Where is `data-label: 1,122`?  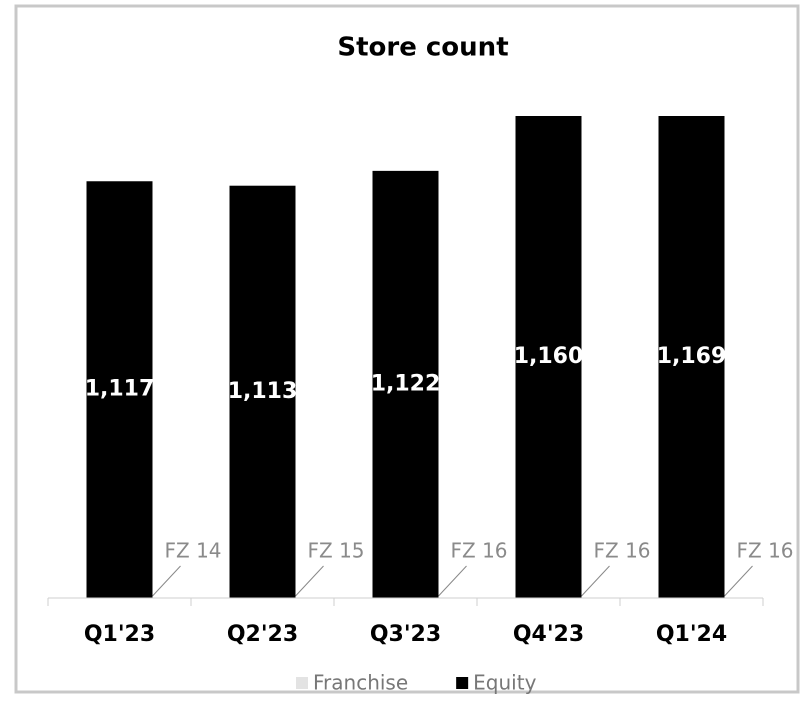 data-label: 1,122 is located at coordinates (406, 383).